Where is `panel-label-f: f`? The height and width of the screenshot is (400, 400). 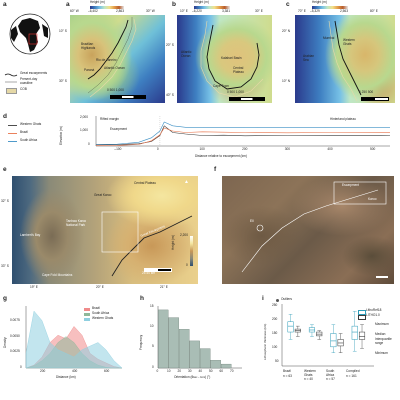
panel-label-f: f is located at coordinates (215, 169).